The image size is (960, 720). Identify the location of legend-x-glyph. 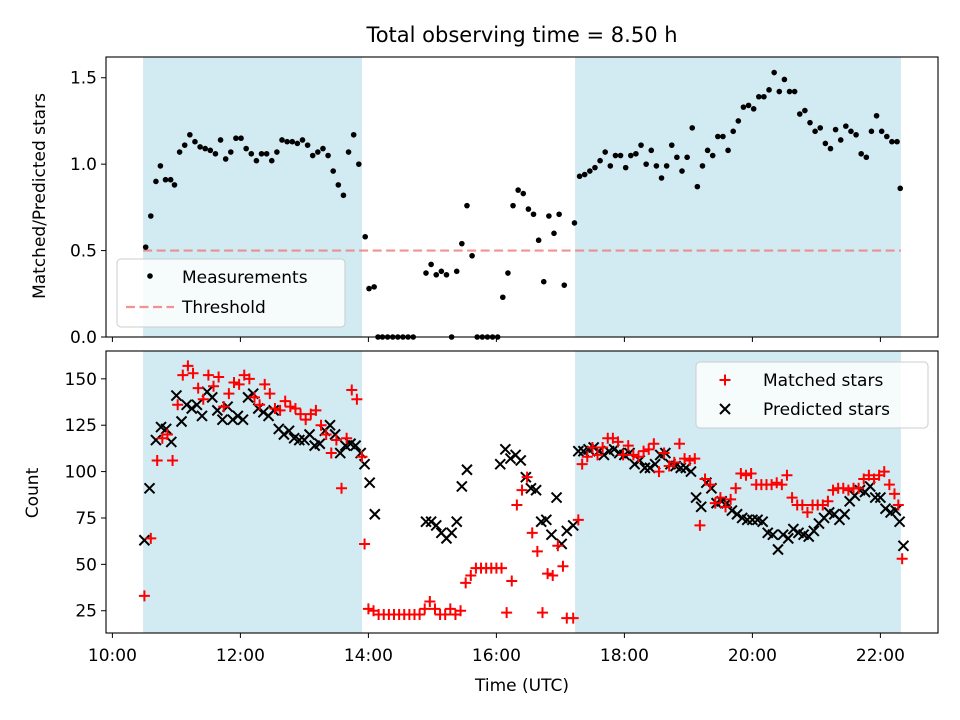
(725, 409).